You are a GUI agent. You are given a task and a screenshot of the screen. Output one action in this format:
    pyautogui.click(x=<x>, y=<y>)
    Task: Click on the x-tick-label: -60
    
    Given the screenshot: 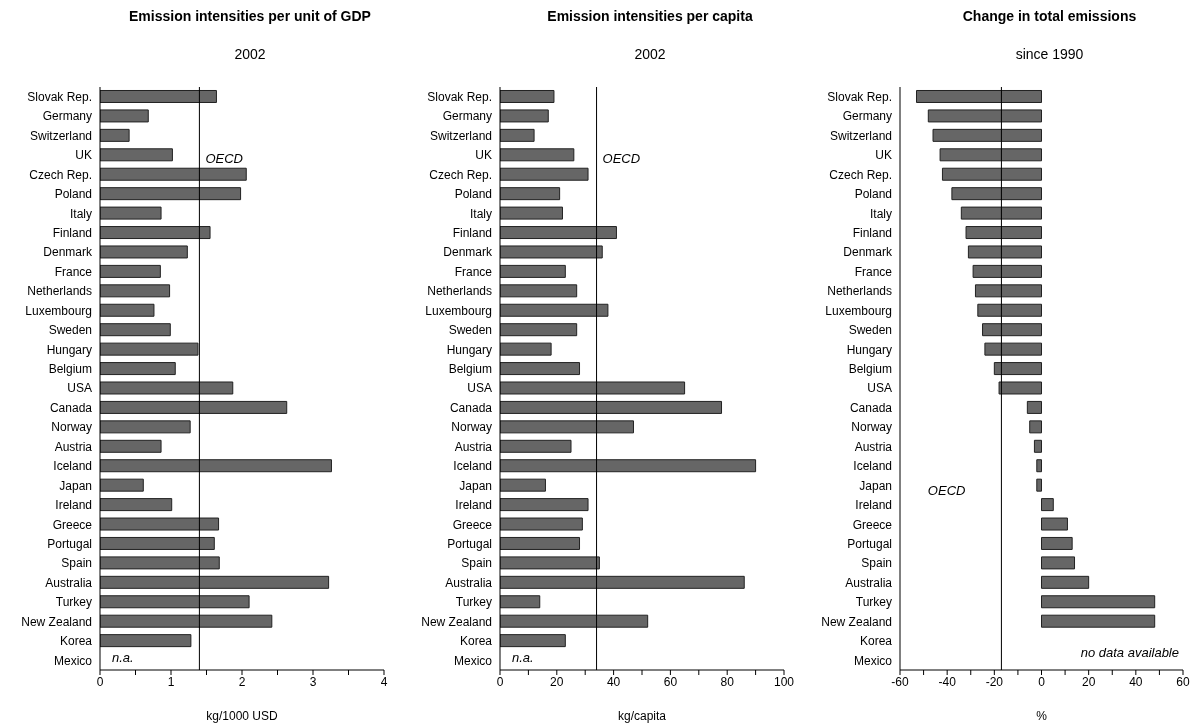 What is the action you would take?
    pyautogui.click(x=900, y=681)
    